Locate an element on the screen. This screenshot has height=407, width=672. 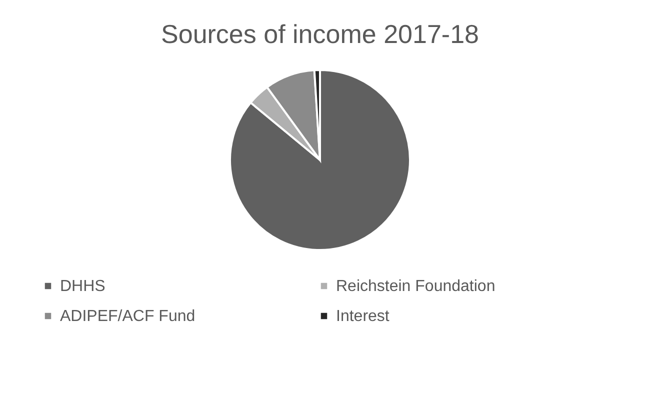
pie-slice is located at coordinates (320, 160).